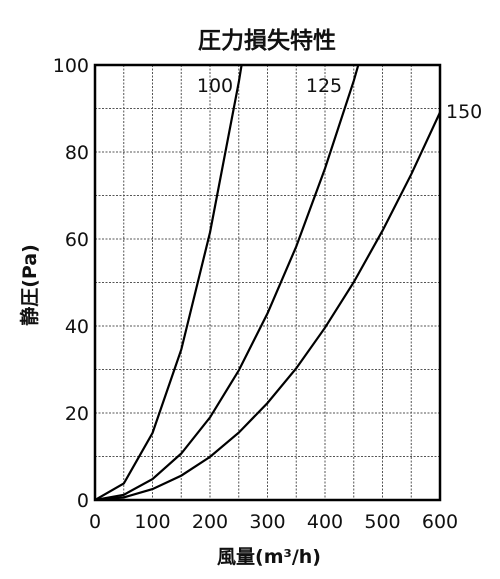 The image size is (500, 579). Describe the element at coordinates (71, 66) in the screenshot. I see `y-tick-label: 100` at that location.